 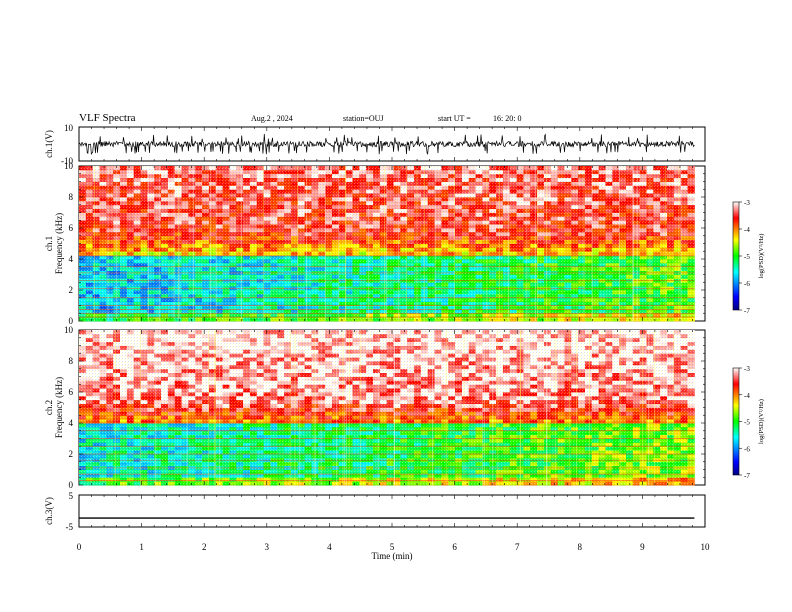 What do you see at coordinates (507, 118) in the screenshot?
I see `start-time-value: 16: 20: 0` at bounding box center [507, 118].